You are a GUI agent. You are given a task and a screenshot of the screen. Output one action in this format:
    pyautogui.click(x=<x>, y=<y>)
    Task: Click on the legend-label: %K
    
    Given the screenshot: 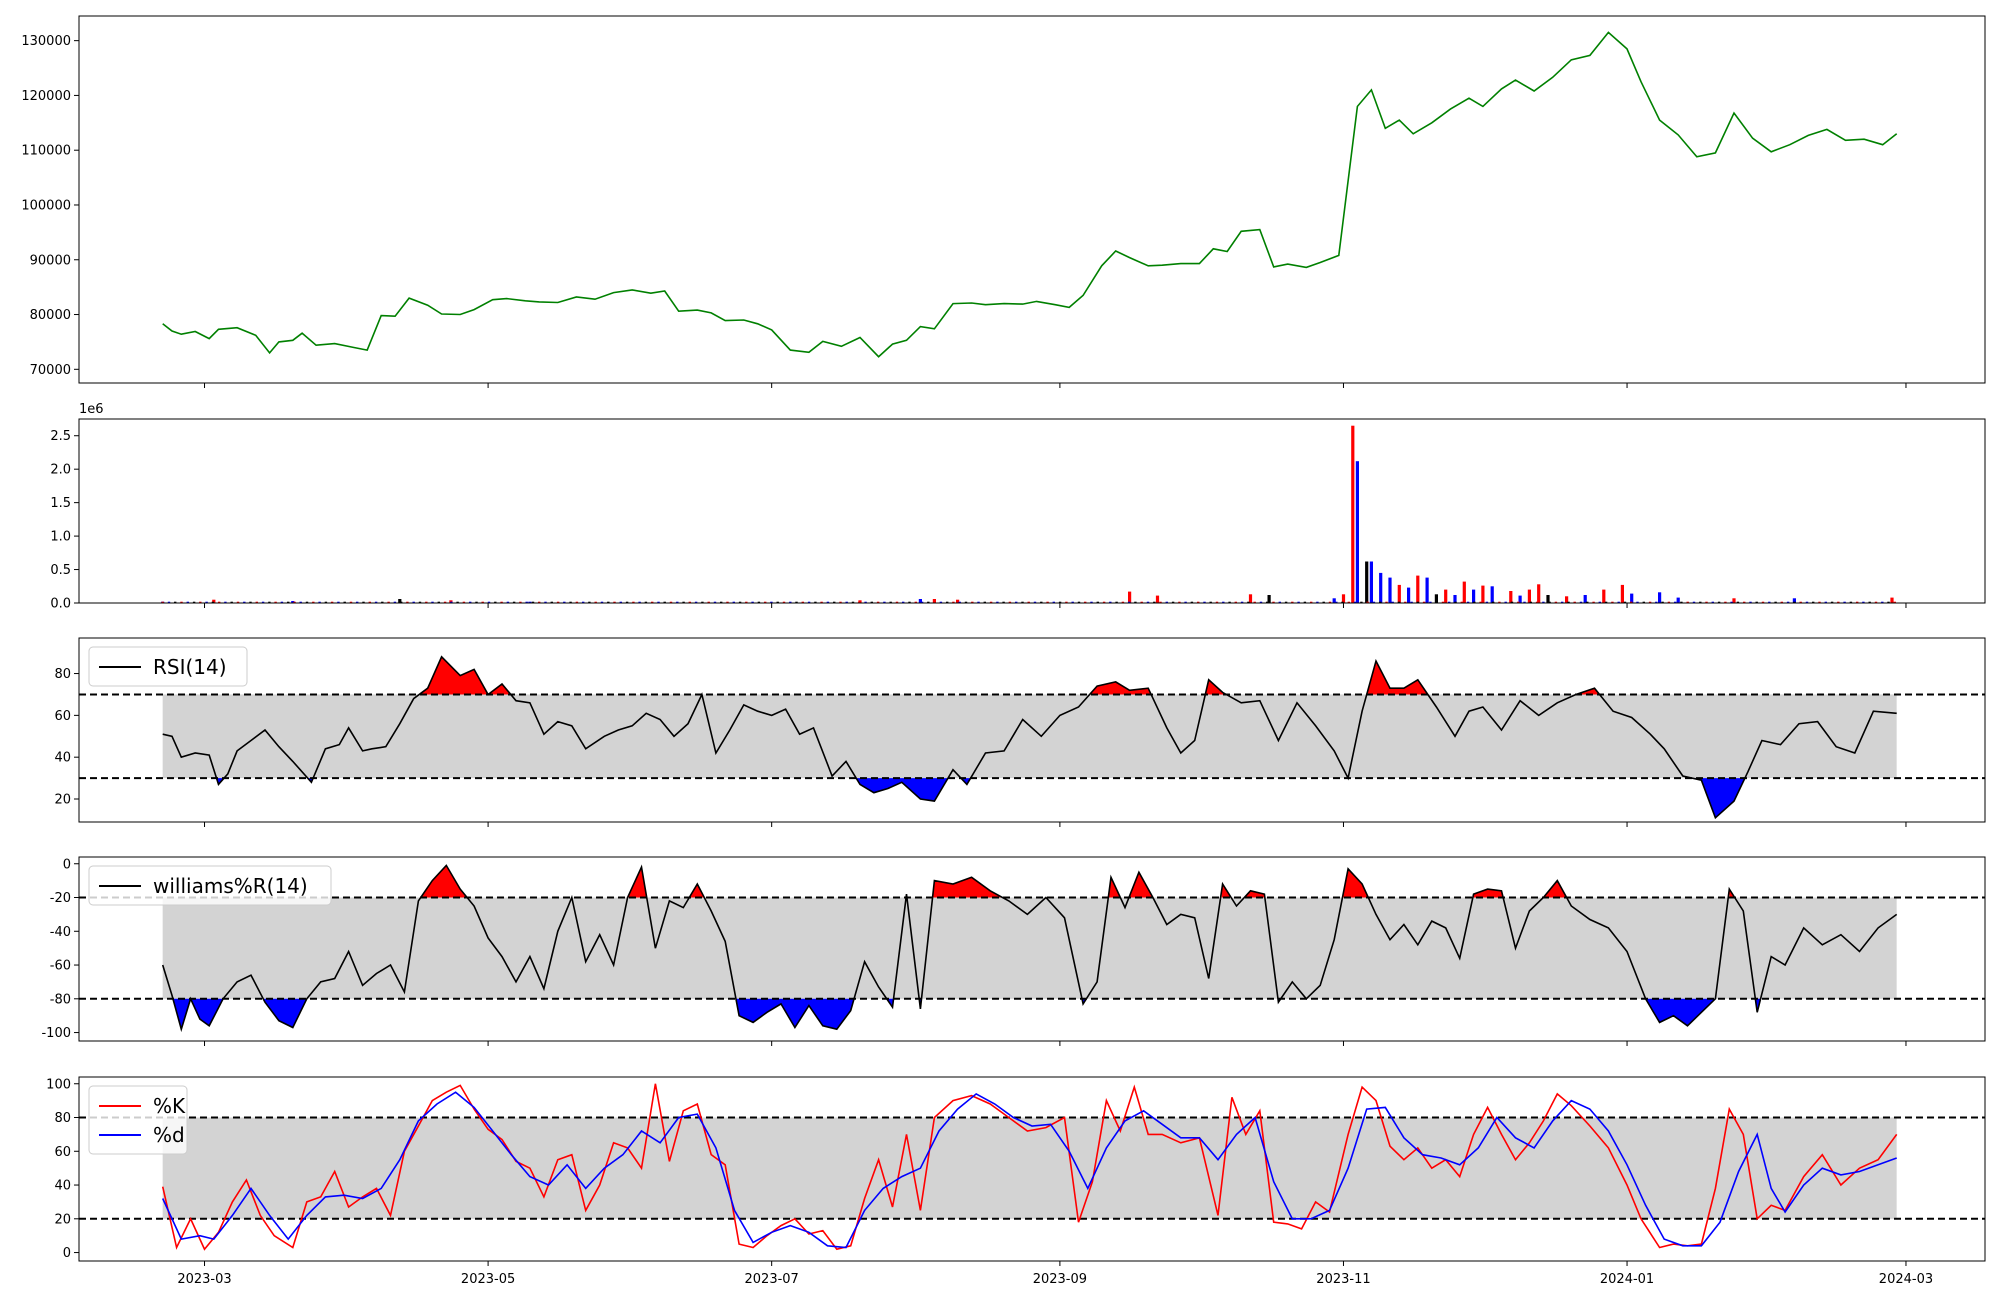 What is the action you would take?
    pyautogui.click(x=169, y=1106)
    